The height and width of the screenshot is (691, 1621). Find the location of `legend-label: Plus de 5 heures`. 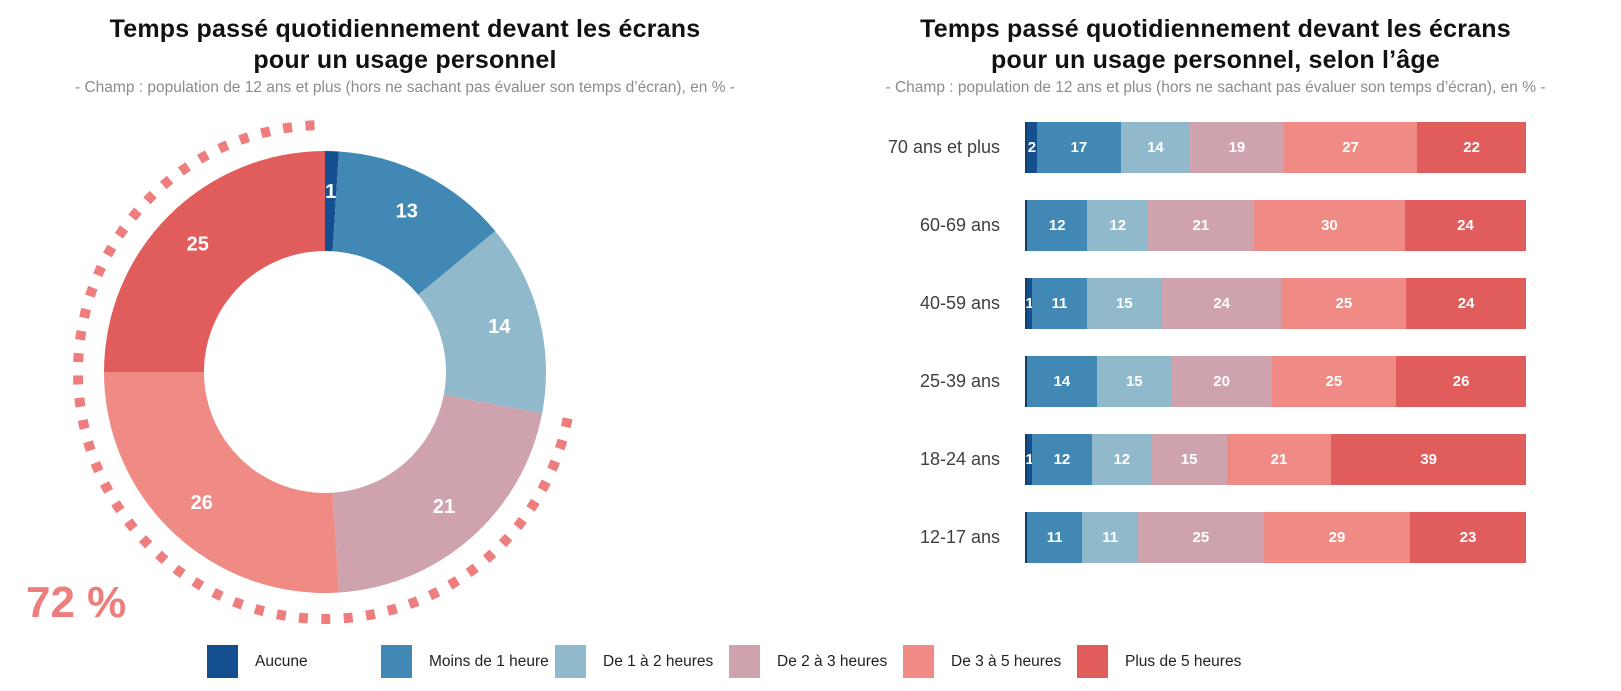

legend-label: Plus de 5 heures is located at coordinates (1183, 661).